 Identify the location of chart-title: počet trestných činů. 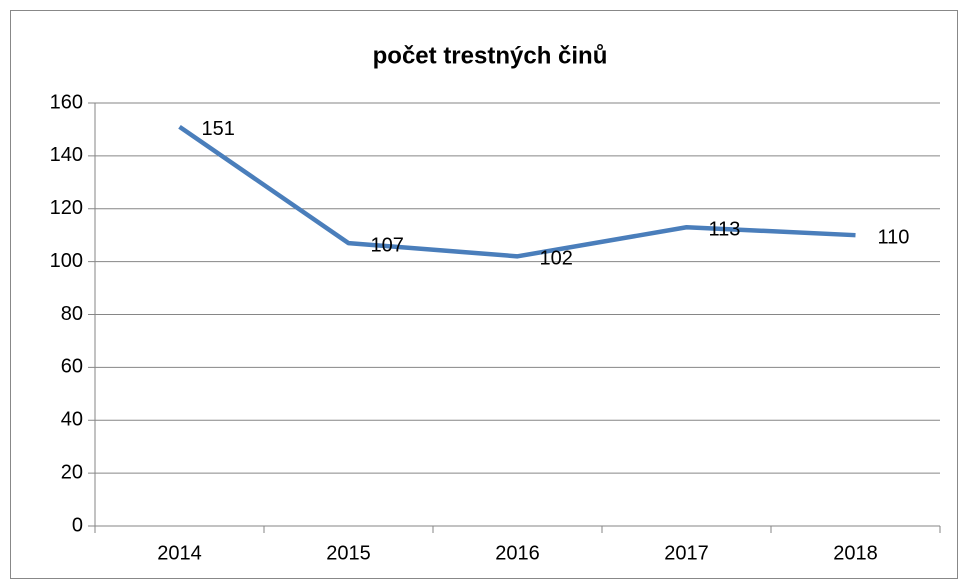
(490, 55).